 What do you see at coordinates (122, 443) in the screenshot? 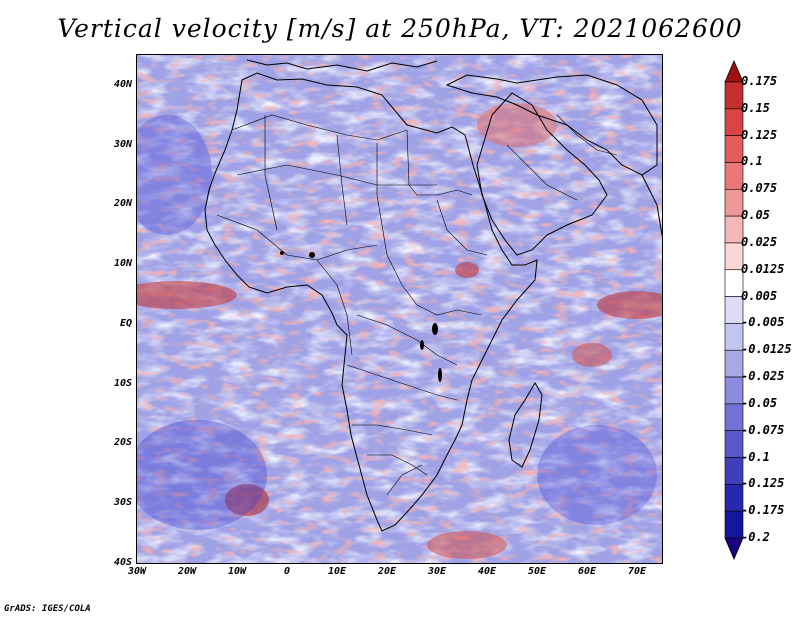
I see `lat-label-20s: 20S` at bounding box center [122, 443].